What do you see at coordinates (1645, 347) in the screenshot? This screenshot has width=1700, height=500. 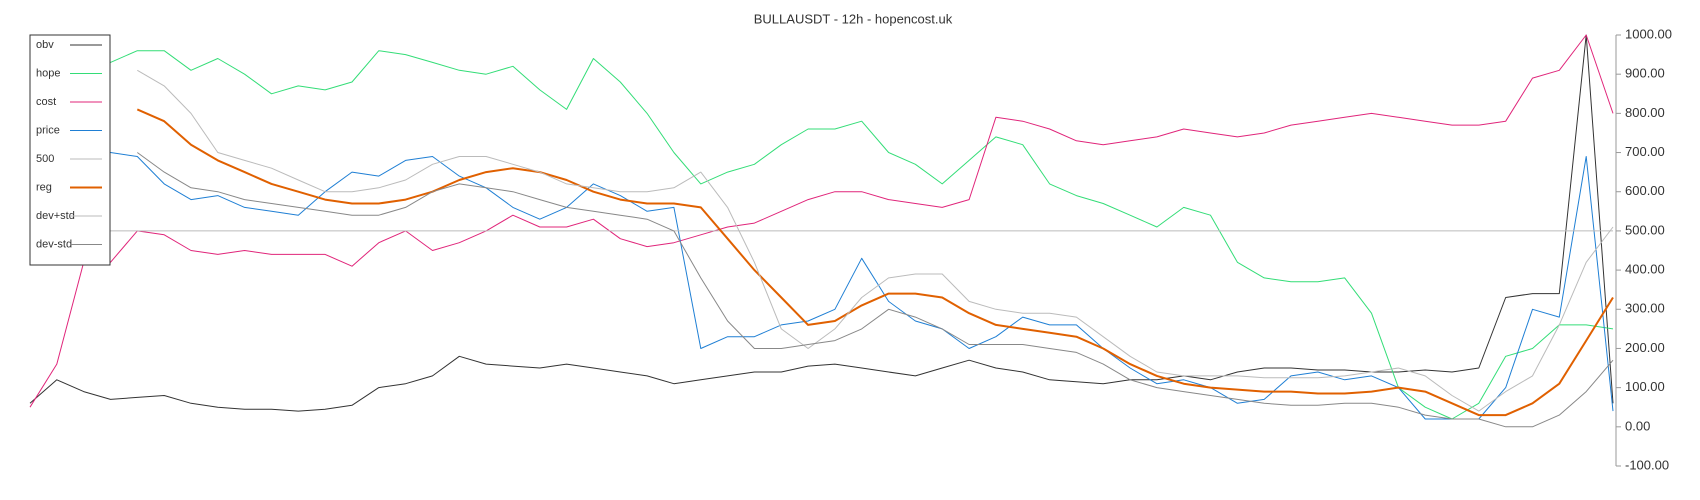 I see `y-tick-label: 200.00` at bounding box center [1645, 347].